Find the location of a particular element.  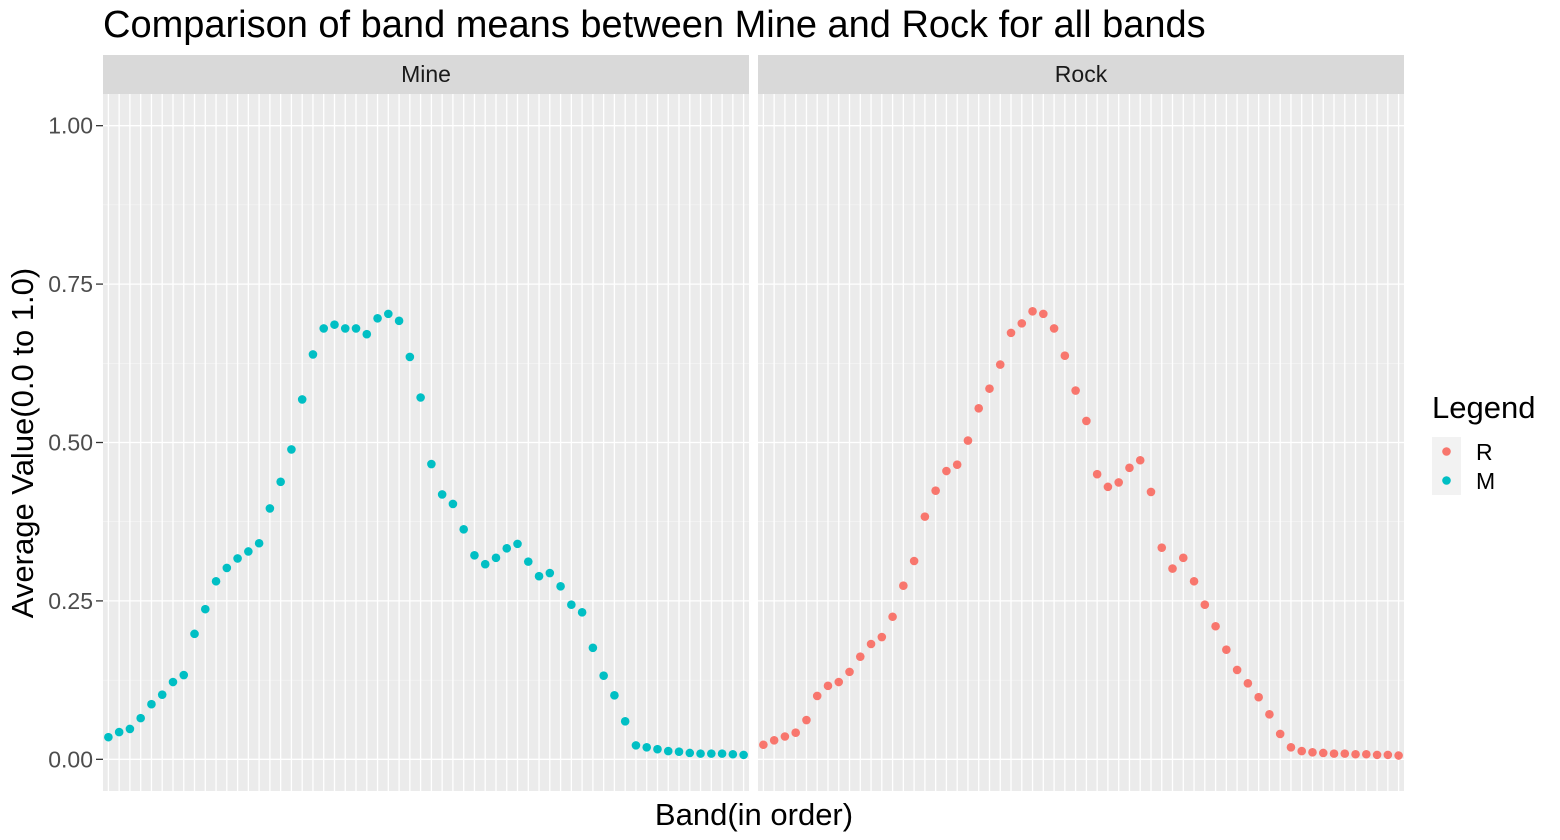

y-tick-label: 0.00 is located at coordinates (70, 759).